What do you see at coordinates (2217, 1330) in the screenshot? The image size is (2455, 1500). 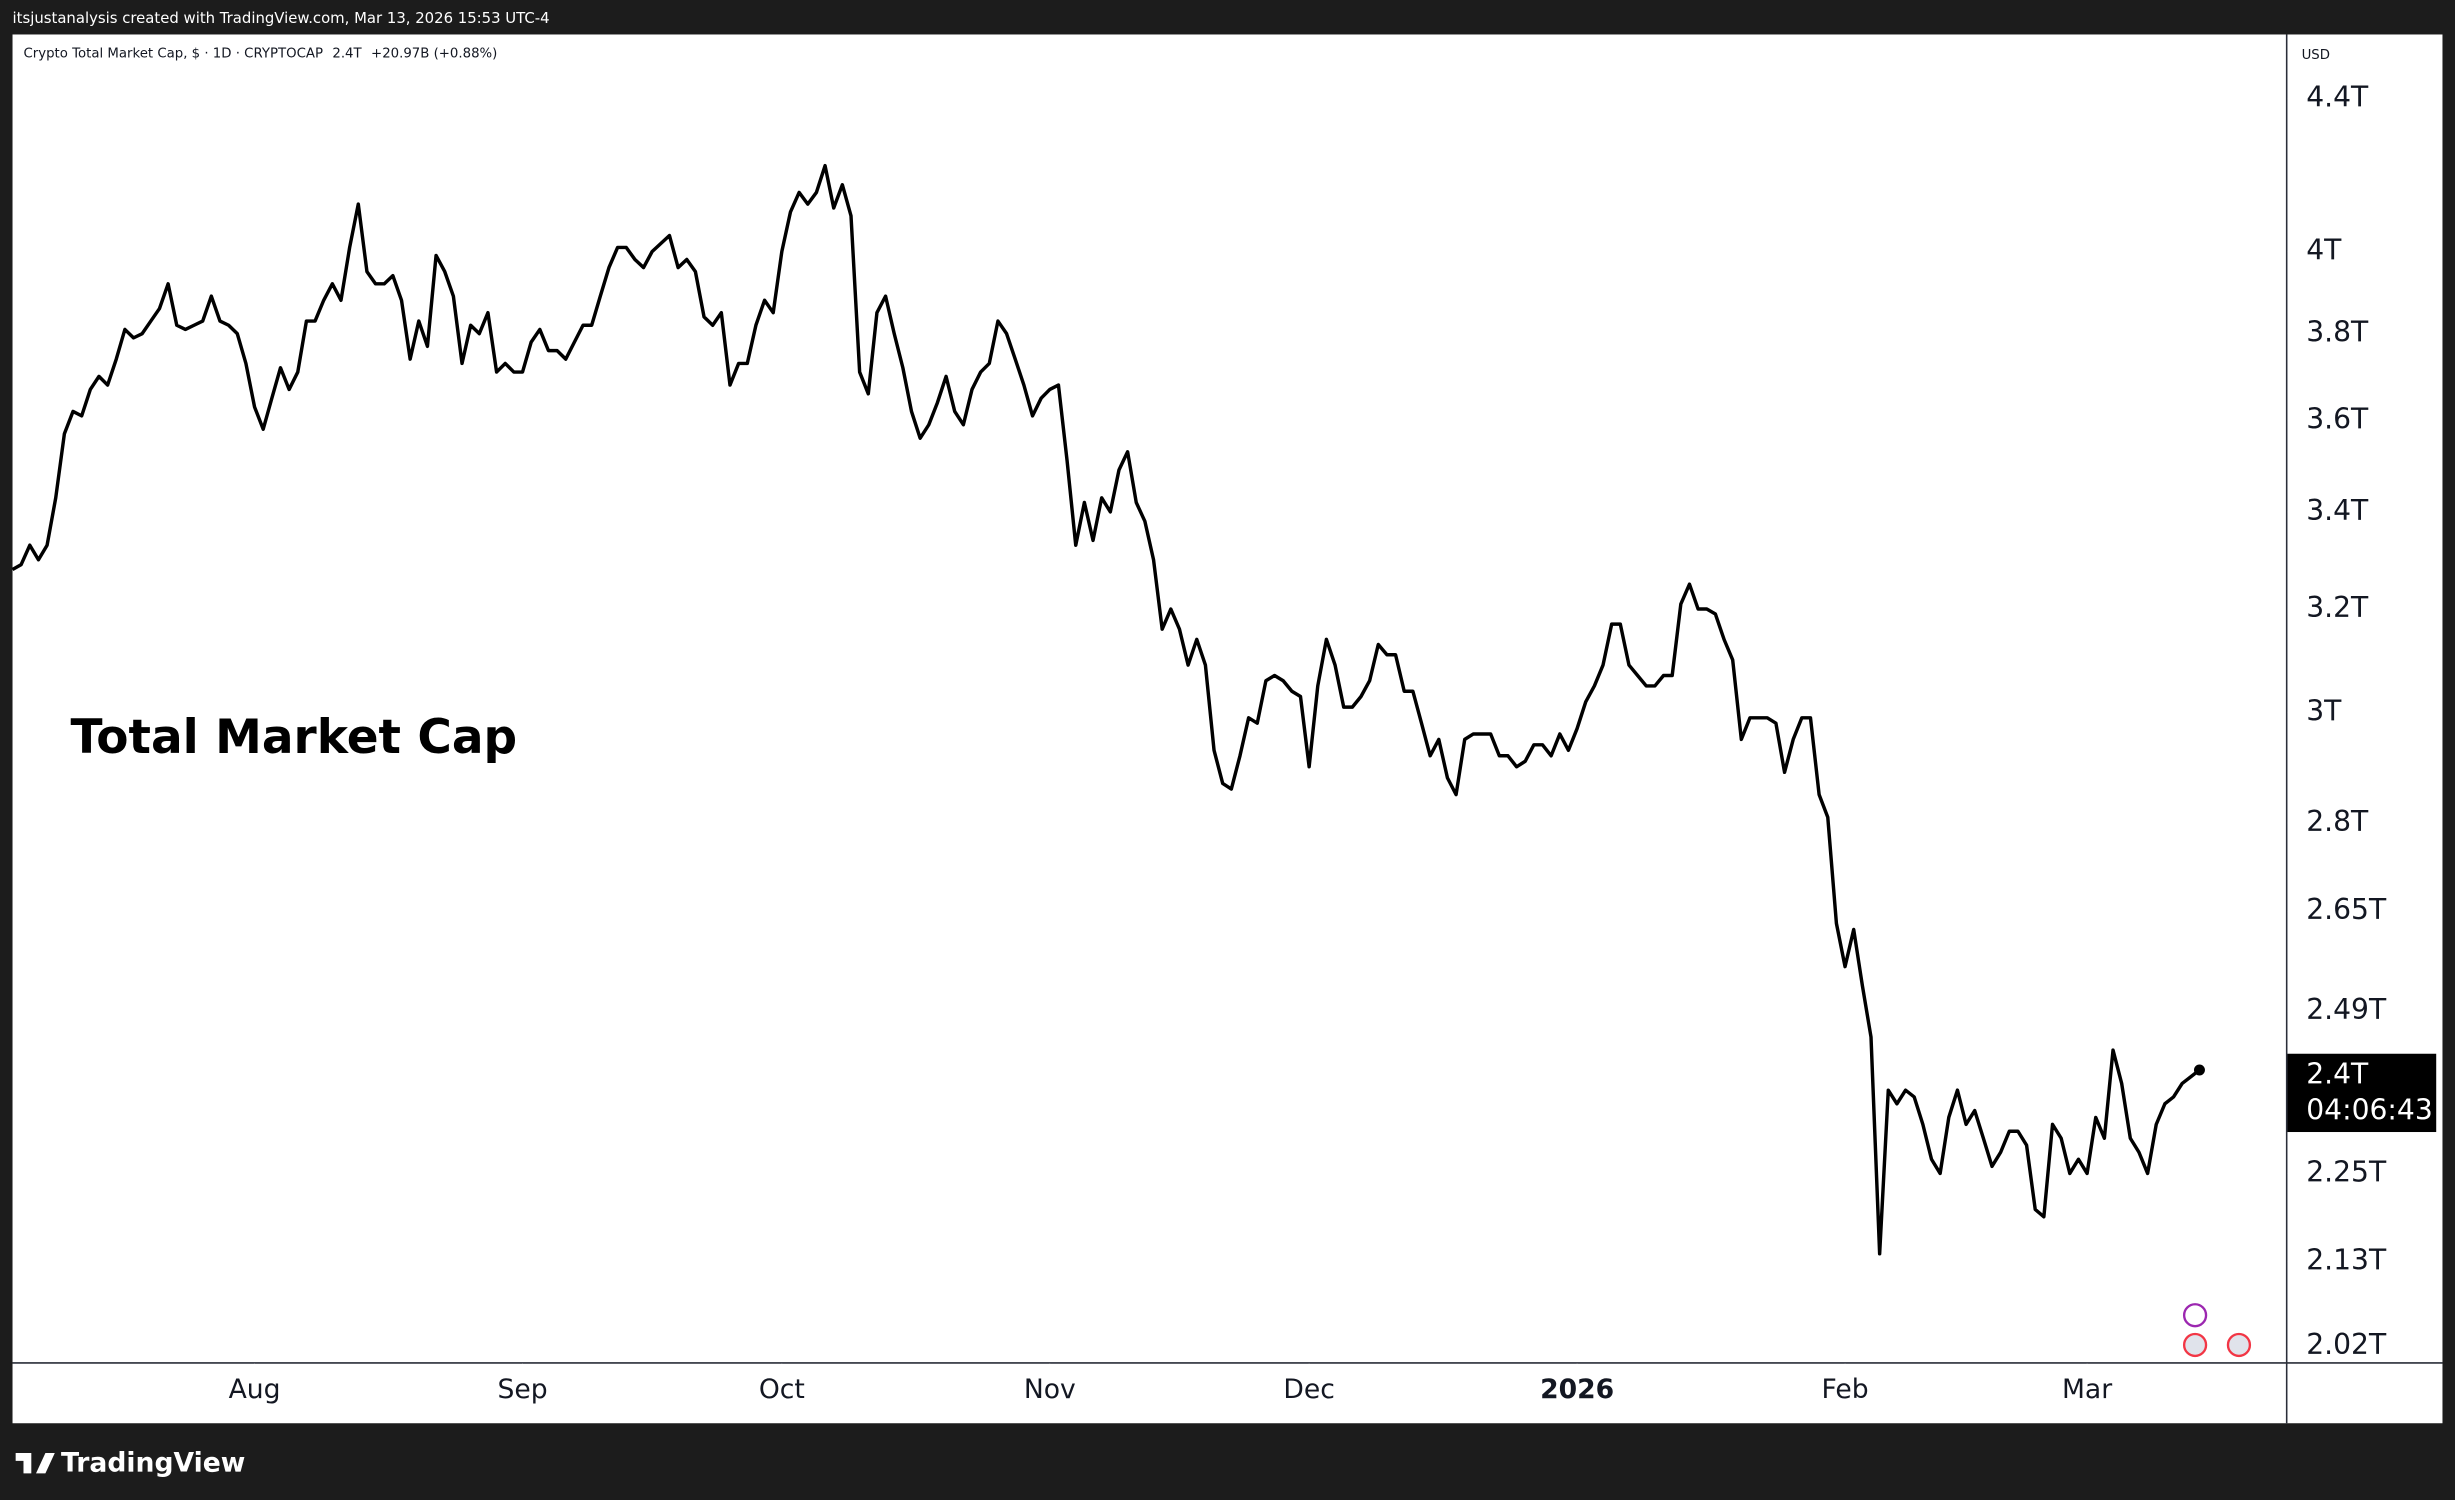 I see `event-icons` at bounding box center [2217, 1330].